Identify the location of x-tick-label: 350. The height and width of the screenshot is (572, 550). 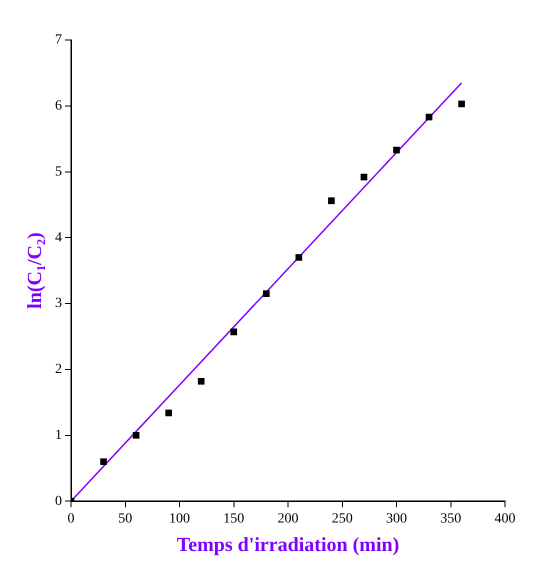
(451, 518).